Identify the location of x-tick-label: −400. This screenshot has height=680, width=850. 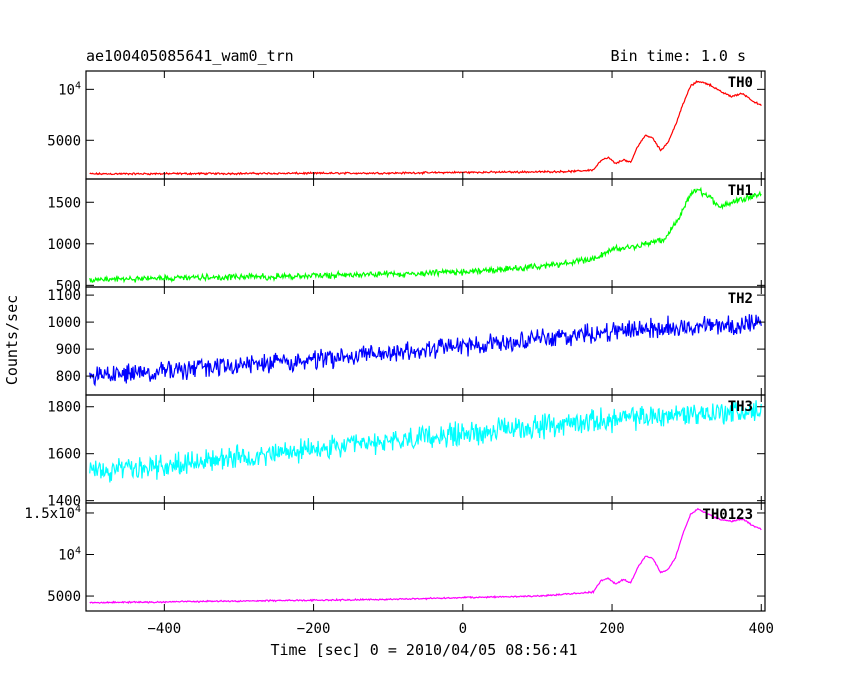
(164, 629).